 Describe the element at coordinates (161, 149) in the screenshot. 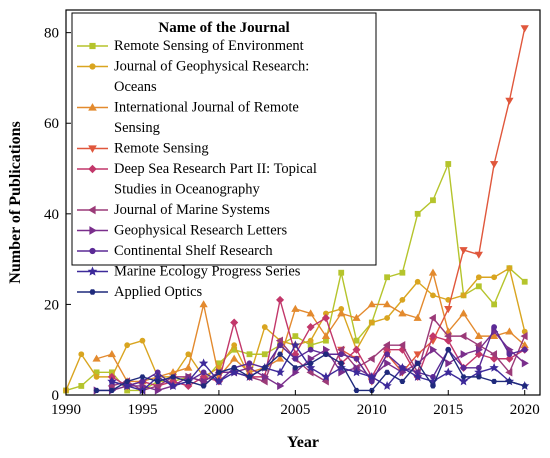

I see `legend-label: Remote Sensing` at that location.